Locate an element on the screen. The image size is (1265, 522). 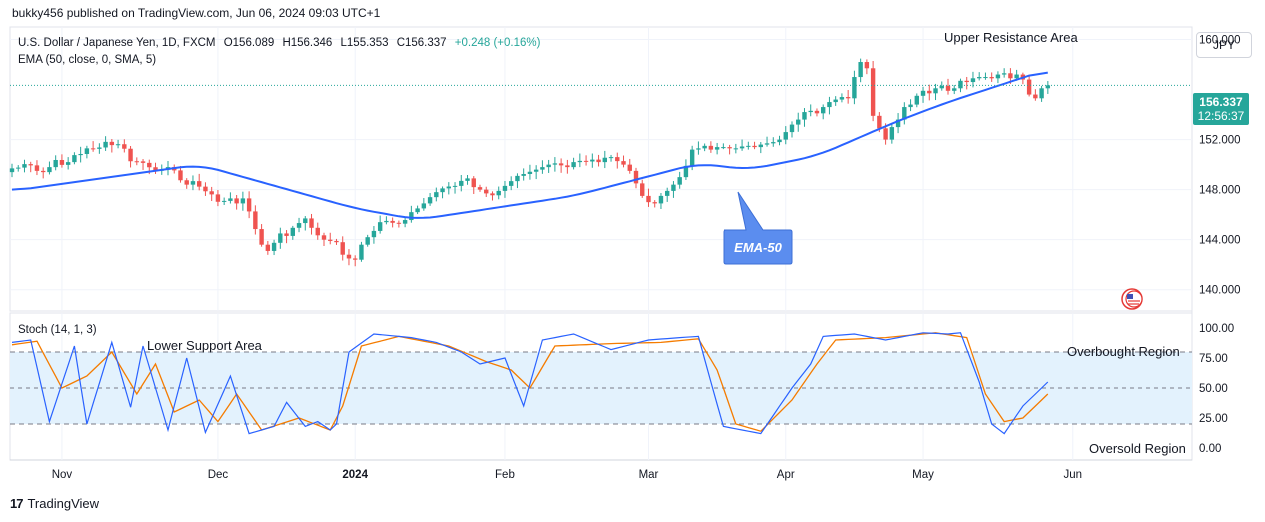
time-axis: Nov Dec 2024 Feb Mar Apr May Jun is located at coordinates (567, 475).